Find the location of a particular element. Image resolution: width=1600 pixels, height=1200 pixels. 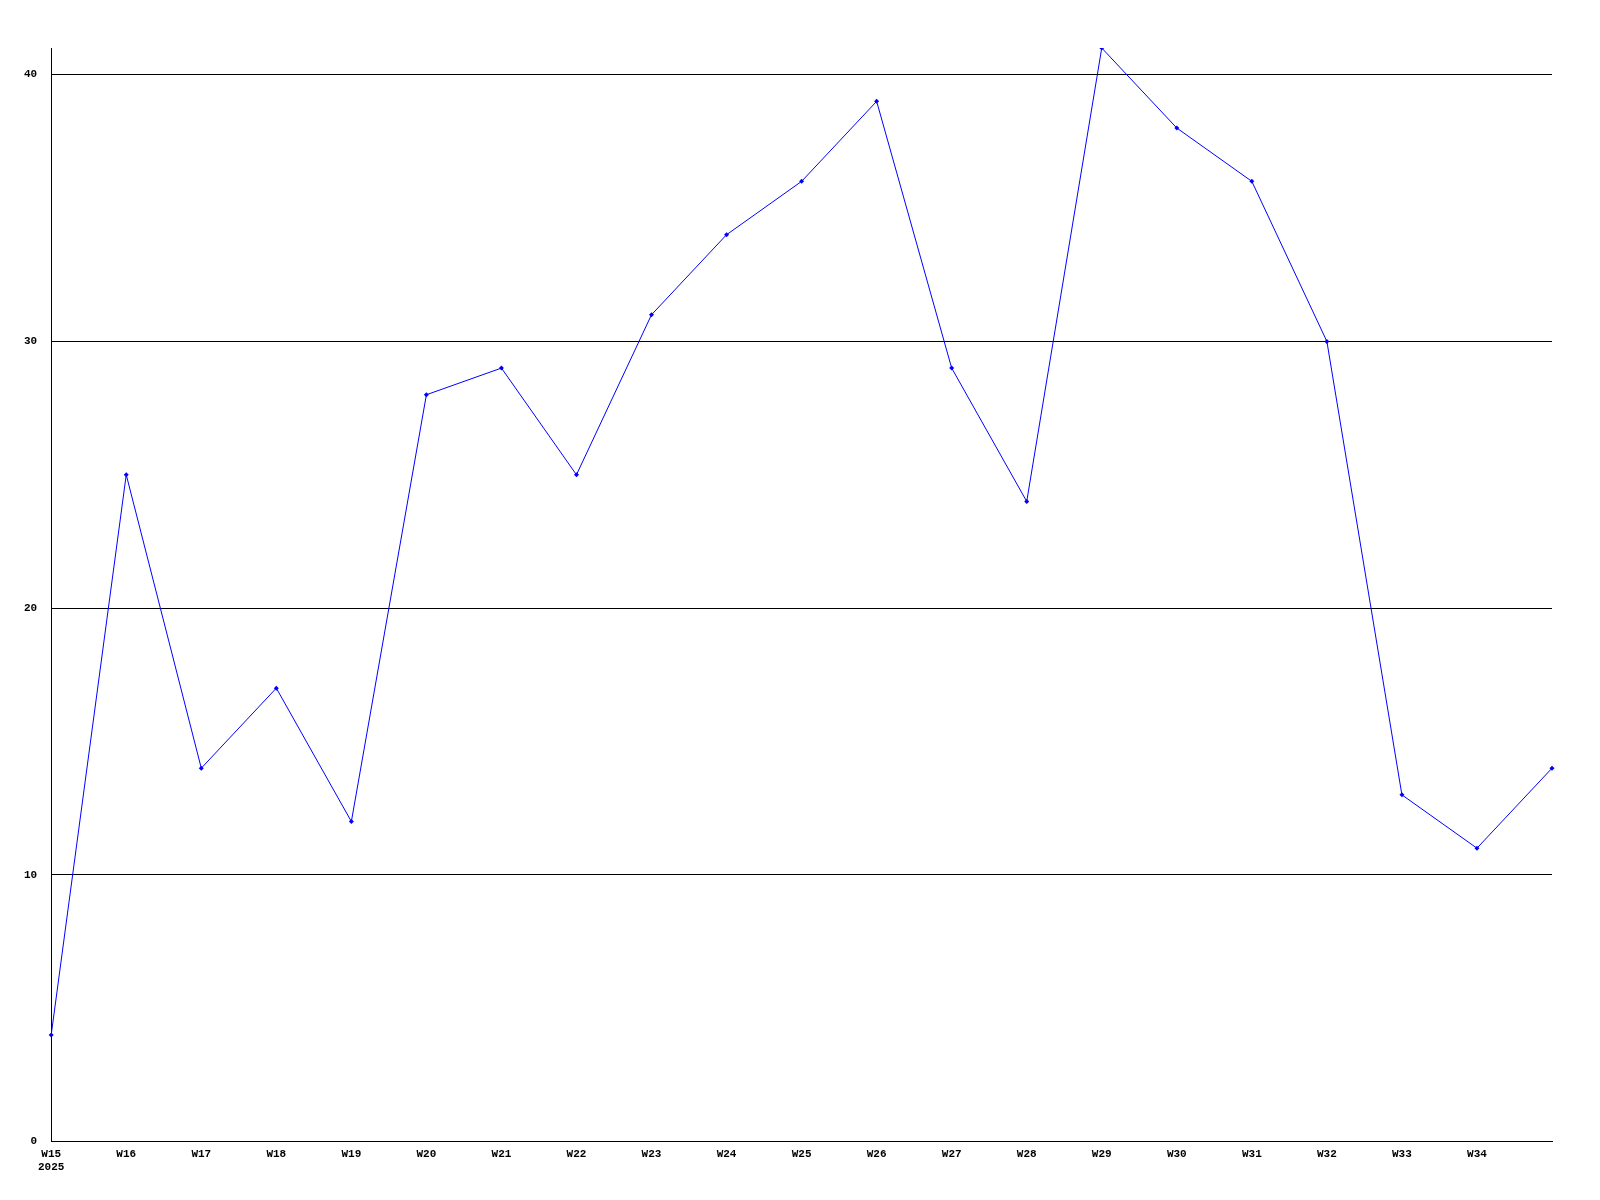

x-tick-label: W34 is located at coordinates (1477, 1153).